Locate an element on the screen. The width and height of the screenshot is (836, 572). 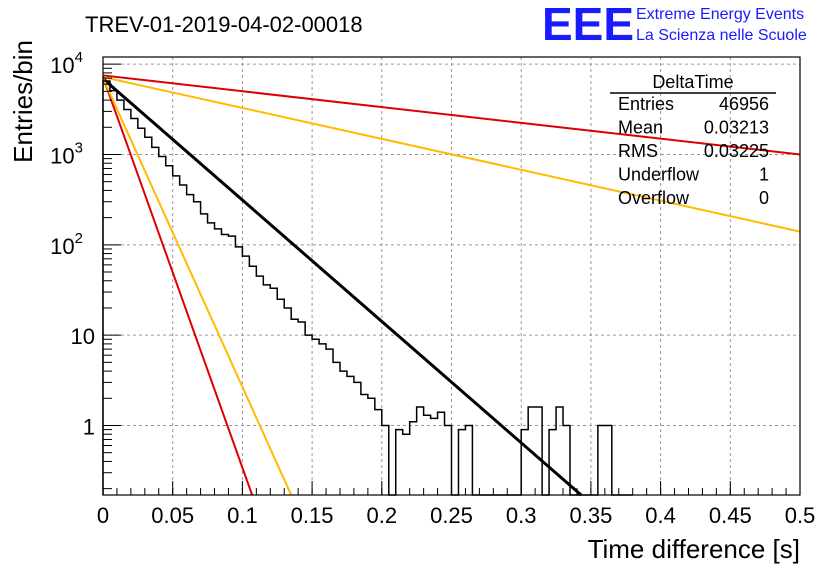
stats-label: Overflow is located at coordinates (654, 198).